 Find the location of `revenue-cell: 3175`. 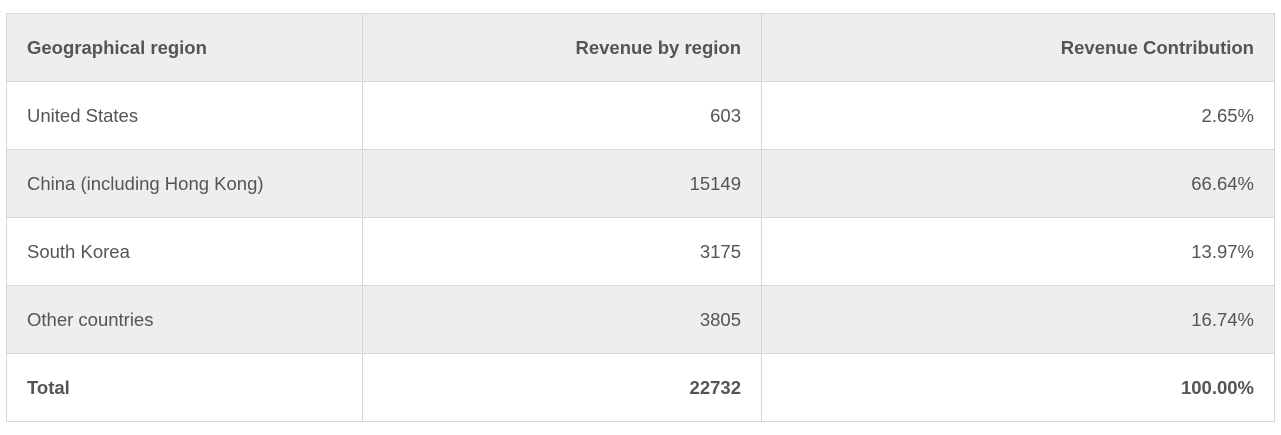

revenue-cell: 3175 is located at coordinates (562, 251).